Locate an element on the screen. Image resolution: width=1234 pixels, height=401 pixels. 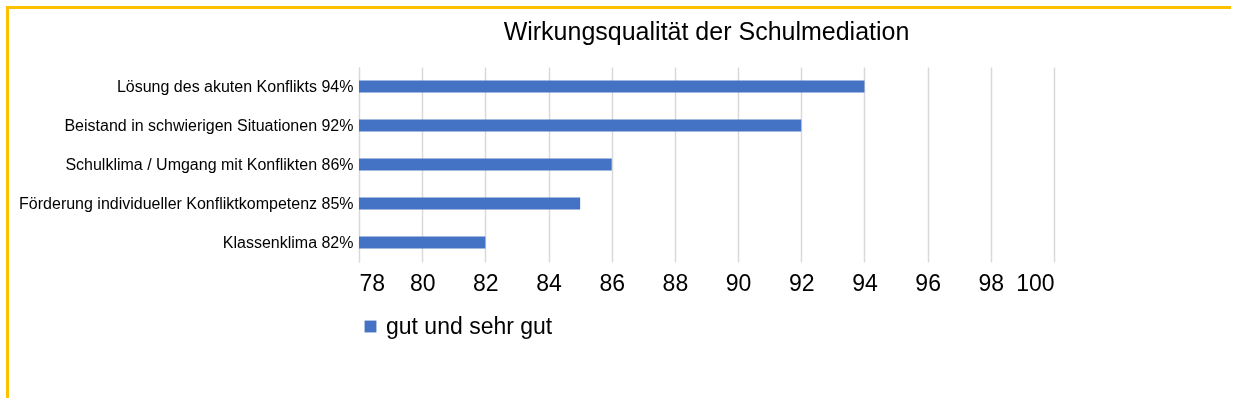
y-tick-label: Schulklima / Umgang mit Konflikten 86% is located at coordinates (209, 164).